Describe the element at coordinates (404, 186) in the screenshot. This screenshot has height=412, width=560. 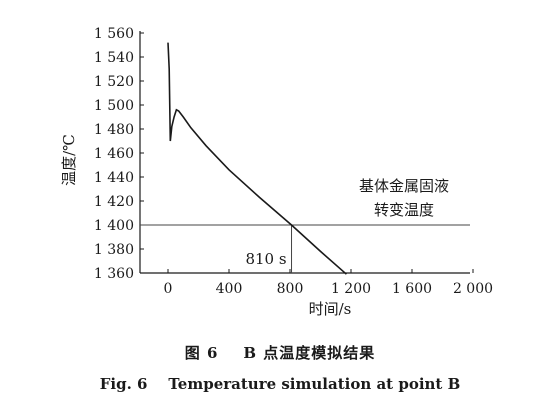
I see `transition-label-line1: 基体金属固液` at that location.